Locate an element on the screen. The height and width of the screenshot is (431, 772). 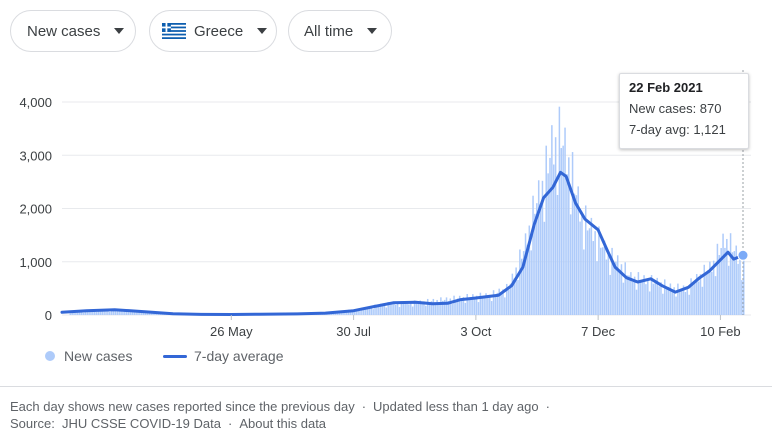
footer-source: Source: JHU CSSE COVID-19 Data is located at coordinates (115, 423).